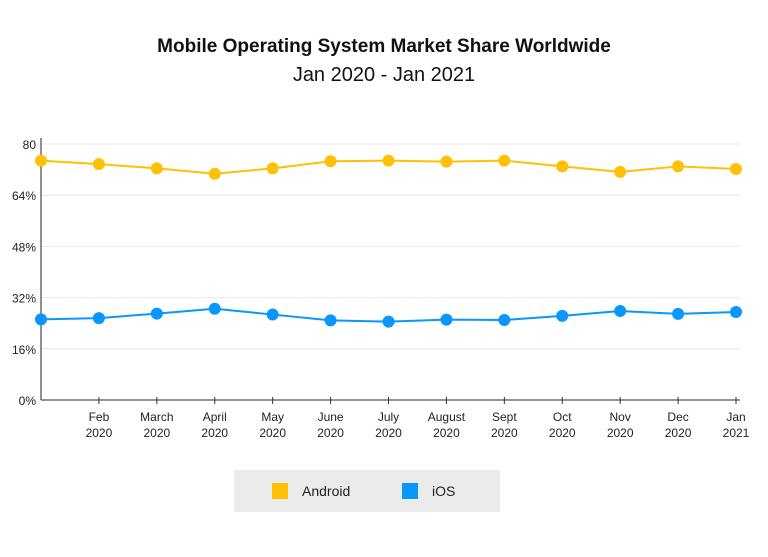 This screenshot has width=768, height=557. Describe the element at coordinates (24, 350) in the screenshot. I see `y-tick-label: 16%` at that location.